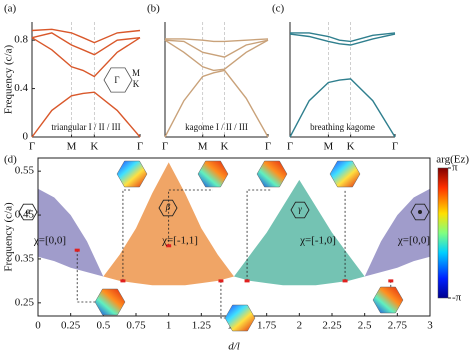 The width and height of the screenshot is (471, 357). Describe the element at coordinates (25, 258) in the screenshot. I see `y-tick-label: 0.35` at that location.